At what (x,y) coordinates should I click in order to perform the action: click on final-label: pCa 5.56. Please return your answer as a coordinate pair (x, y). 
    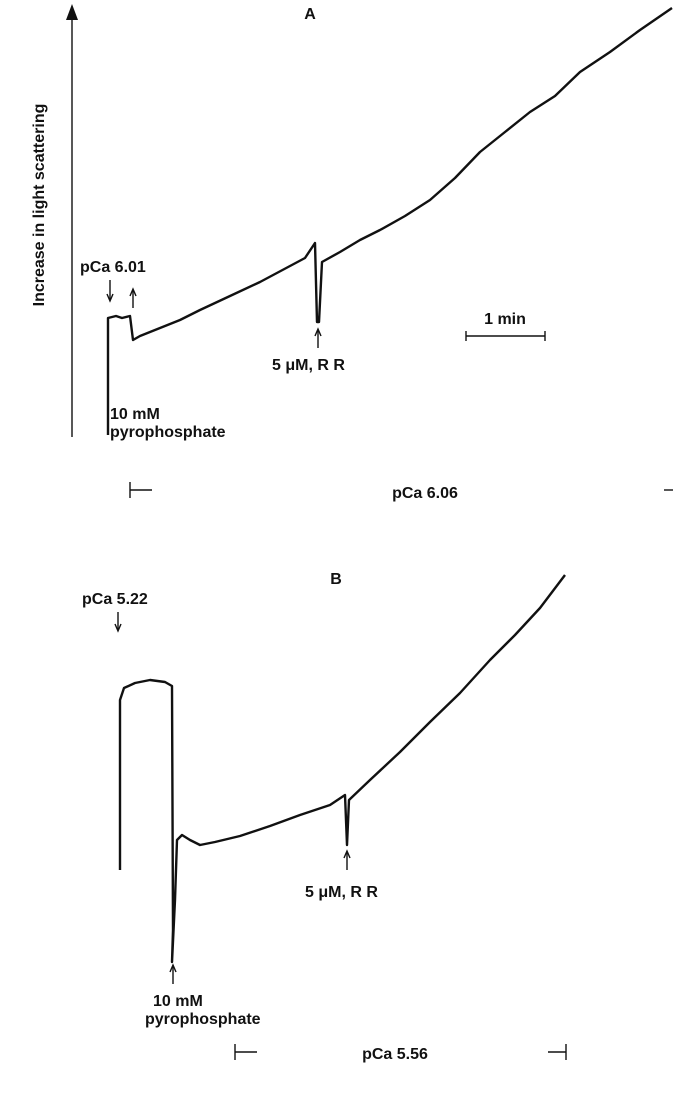
    Looking at the image, I should click on (395, 1054).